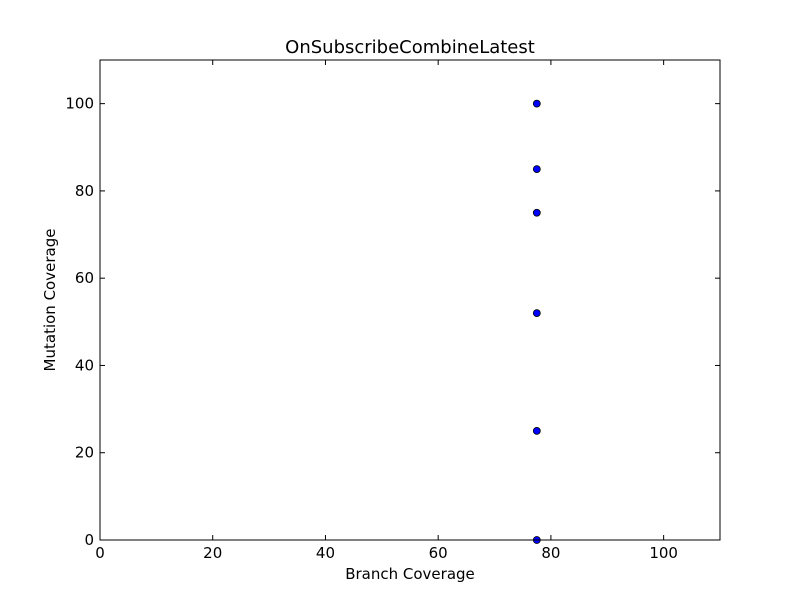 The image size is (800, 600). Describe the element at coordinates (84, 365) in the screenshot. I see `y-tick-label: 40` at that location.